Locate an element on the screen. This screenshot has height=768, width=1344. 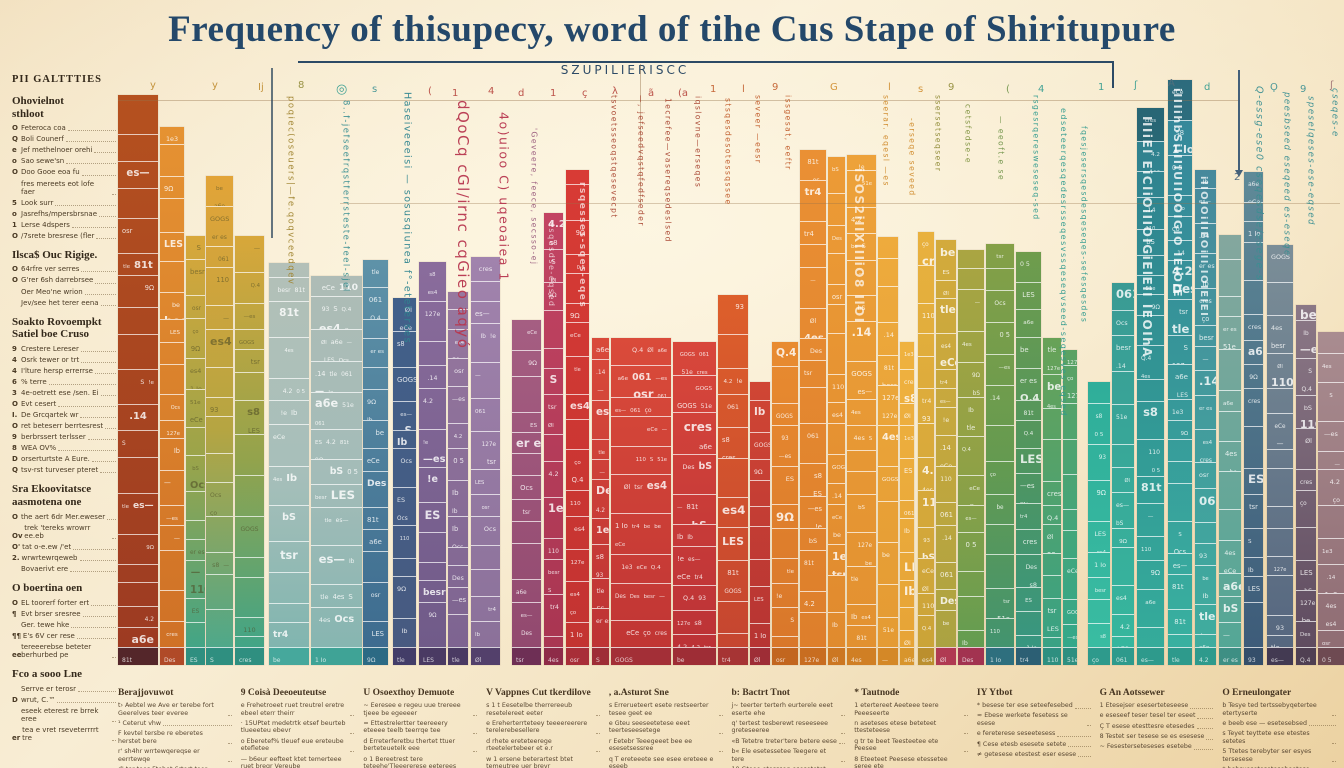
bar-segment: eCe ço cres is located at coordinates (641, 633).